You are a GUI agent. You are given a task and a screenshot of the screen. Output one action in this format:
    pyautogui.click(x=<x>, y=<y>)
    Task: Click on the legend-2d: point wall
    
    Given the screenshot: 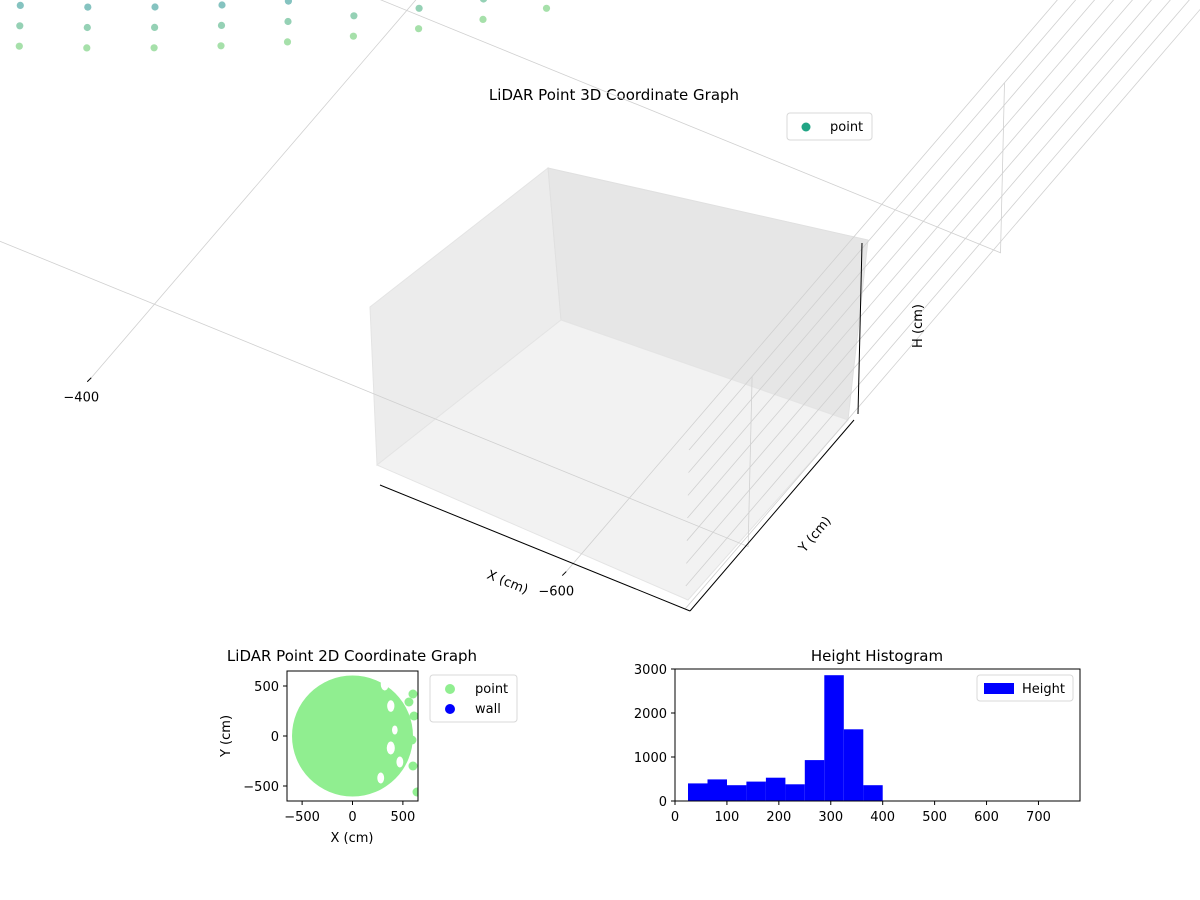 What is the action you would take?
    pyautogui.click(x=473, y=698)
    